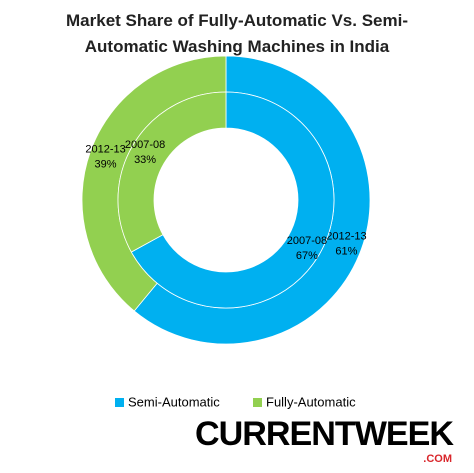  What do you see at coordinates (106, 165) in the screenshot?
I see `data-label: 39%` at bounding box center [106, 165].